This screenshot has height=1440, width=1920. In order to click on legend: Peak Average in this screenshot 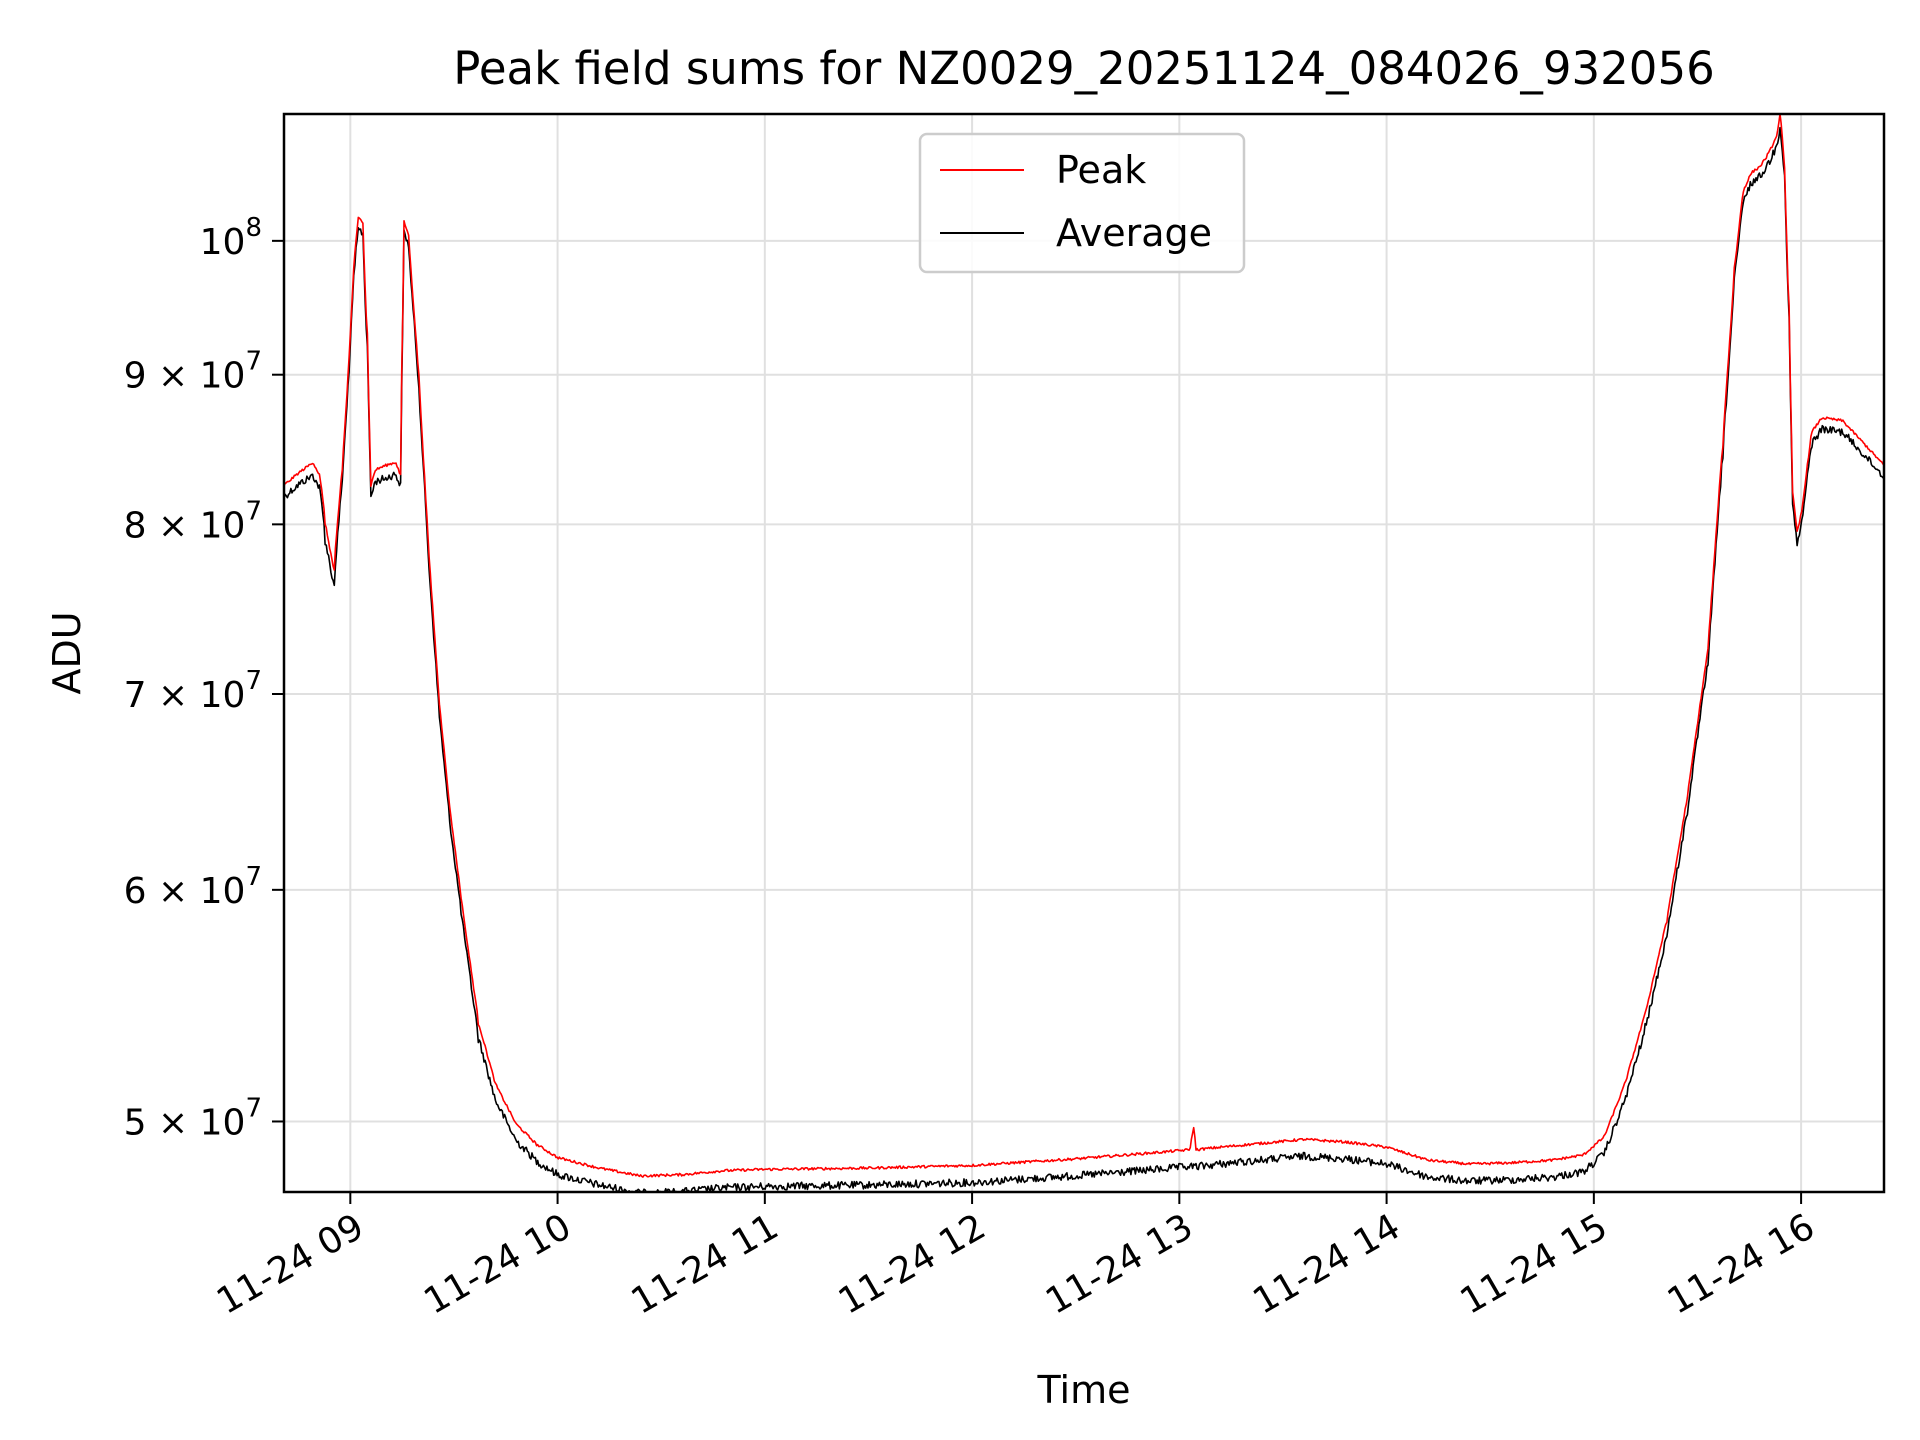, I will do `click(1082, 203)`.